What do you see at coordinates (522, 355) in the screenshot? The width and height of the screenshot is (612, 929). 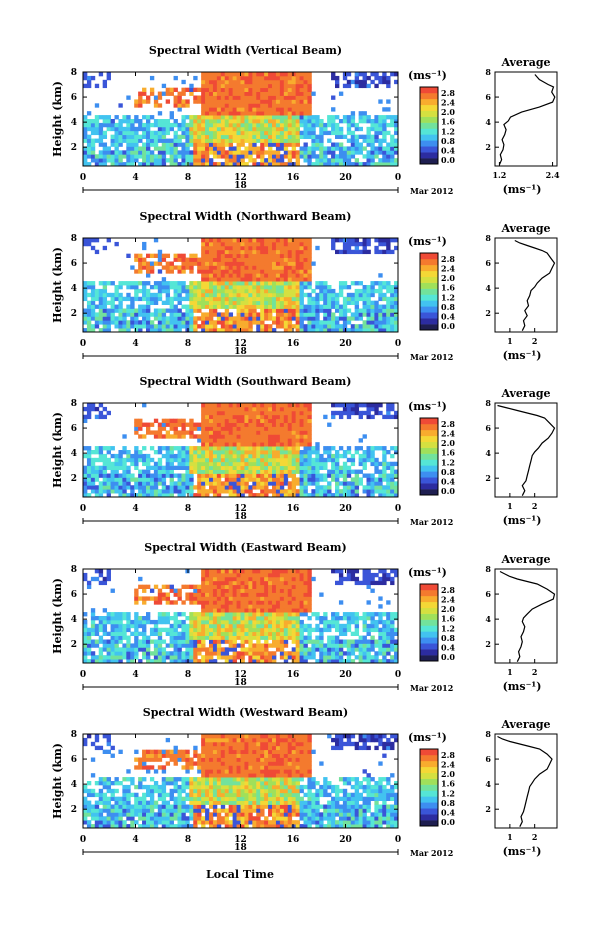 I see `average-unit-label: (ms⁻¹)` at bounding box center [522, 355].